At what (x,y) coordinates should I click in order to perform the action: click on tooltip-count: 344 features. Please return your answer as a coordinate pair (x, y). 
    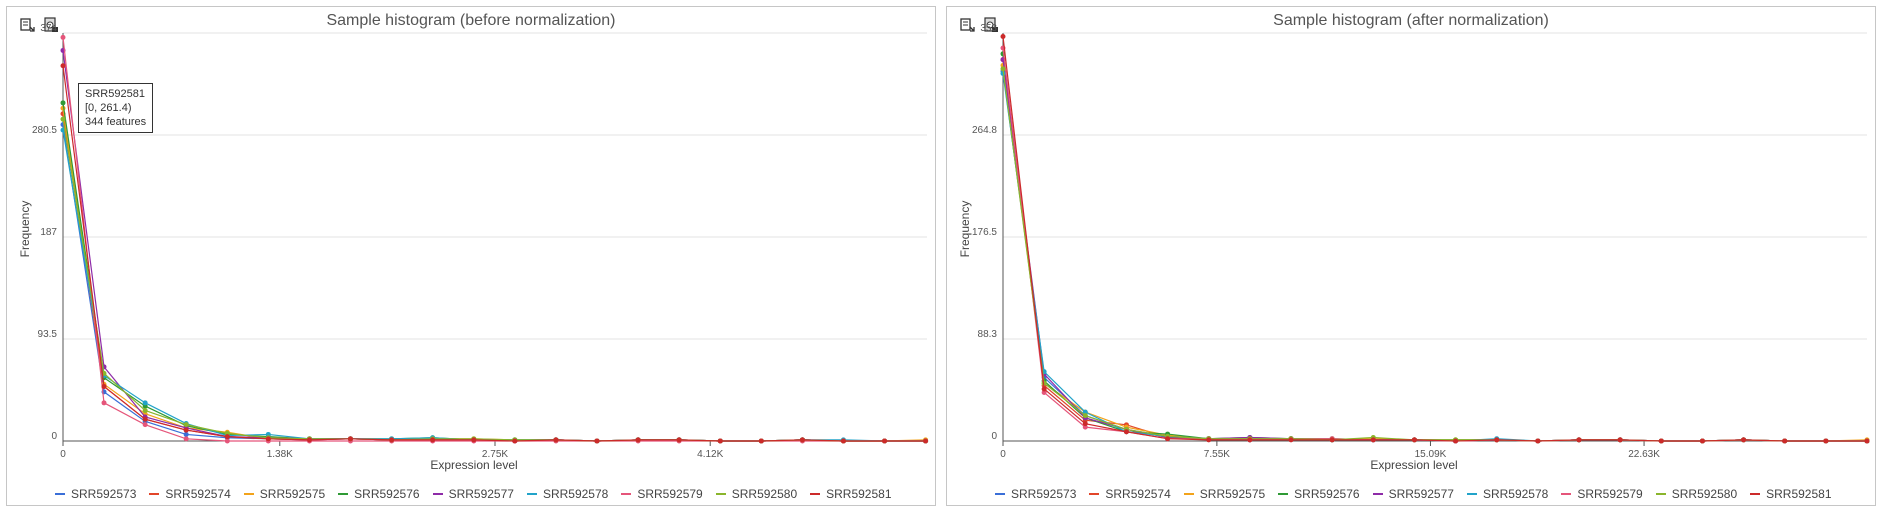
    Looking at the image, I should click on (116, 122).